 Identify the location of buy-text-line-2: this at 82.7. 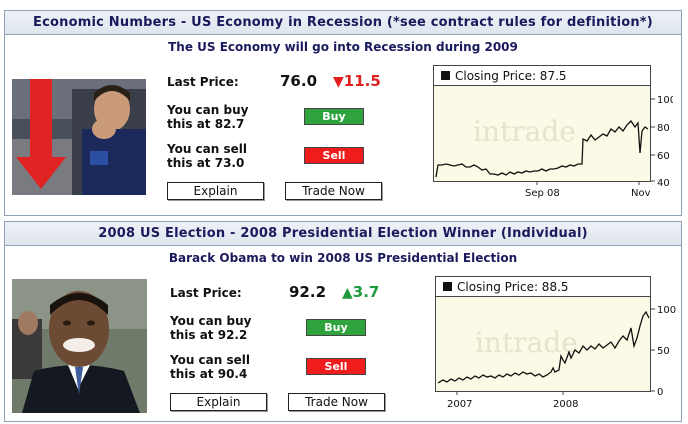
(206, 124).